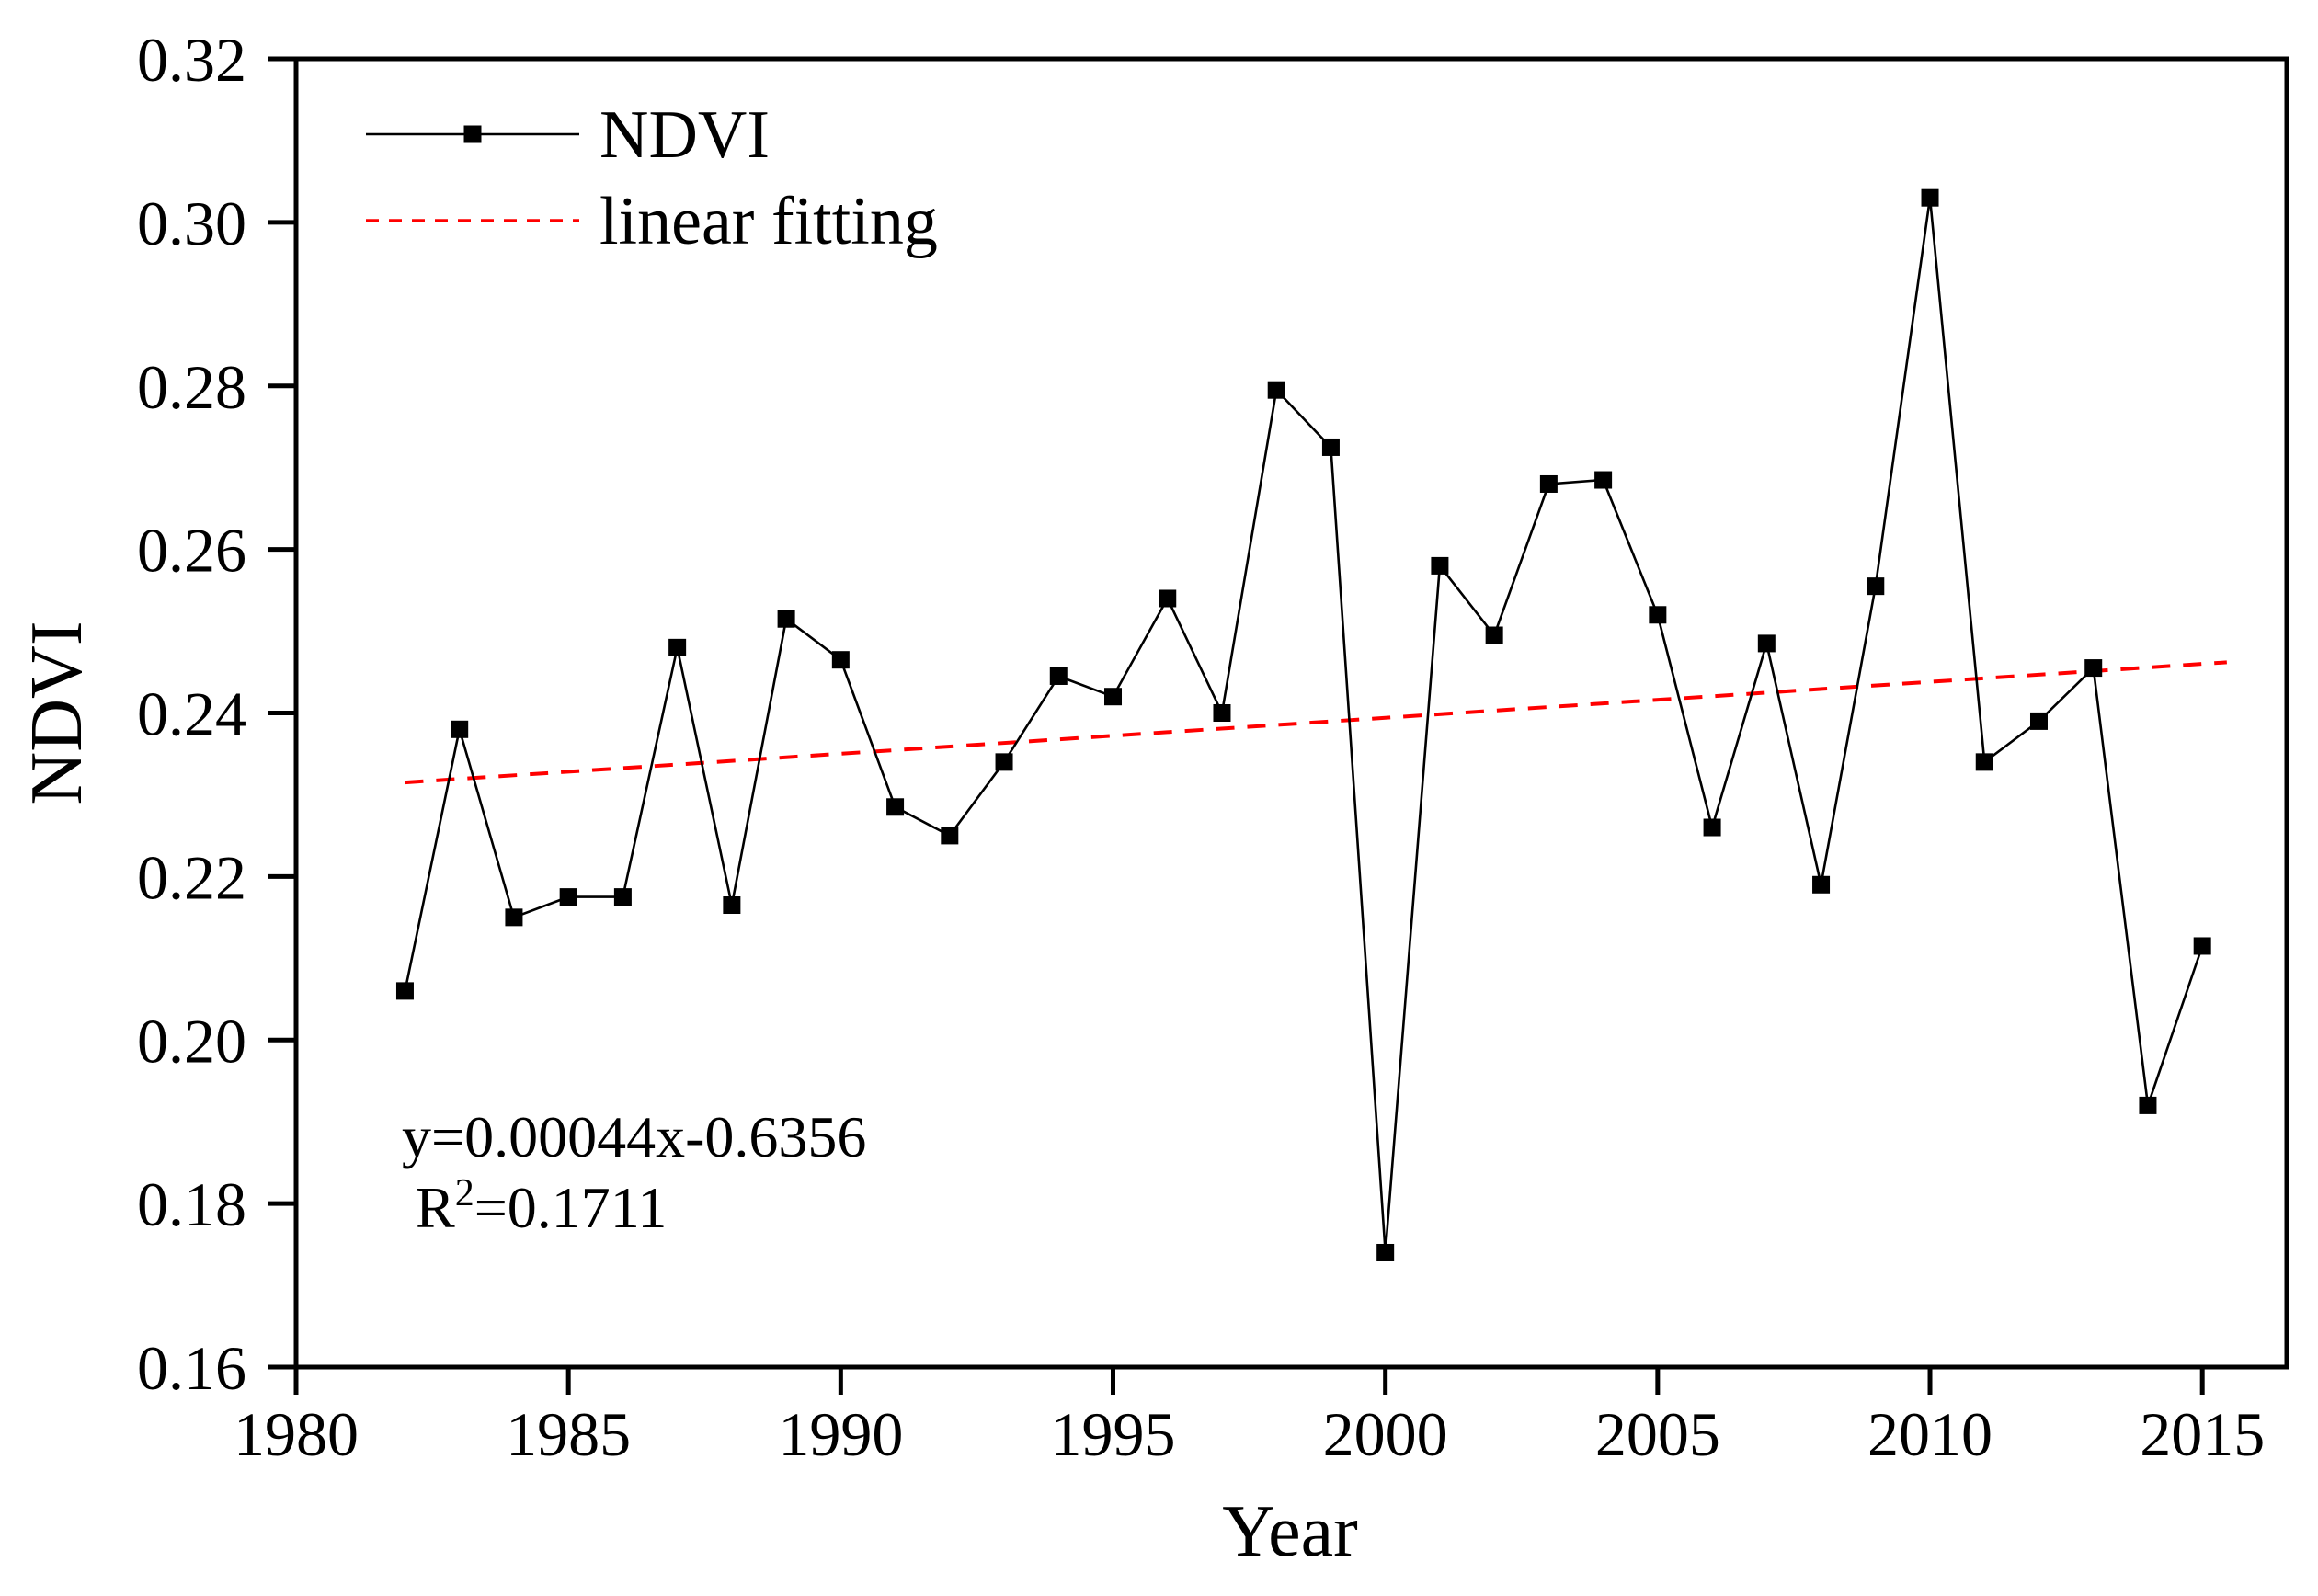  What do you see at coordinates (732, 905) in the screenshot?
I see `data-point-1988` at bounding box center [732, 905].